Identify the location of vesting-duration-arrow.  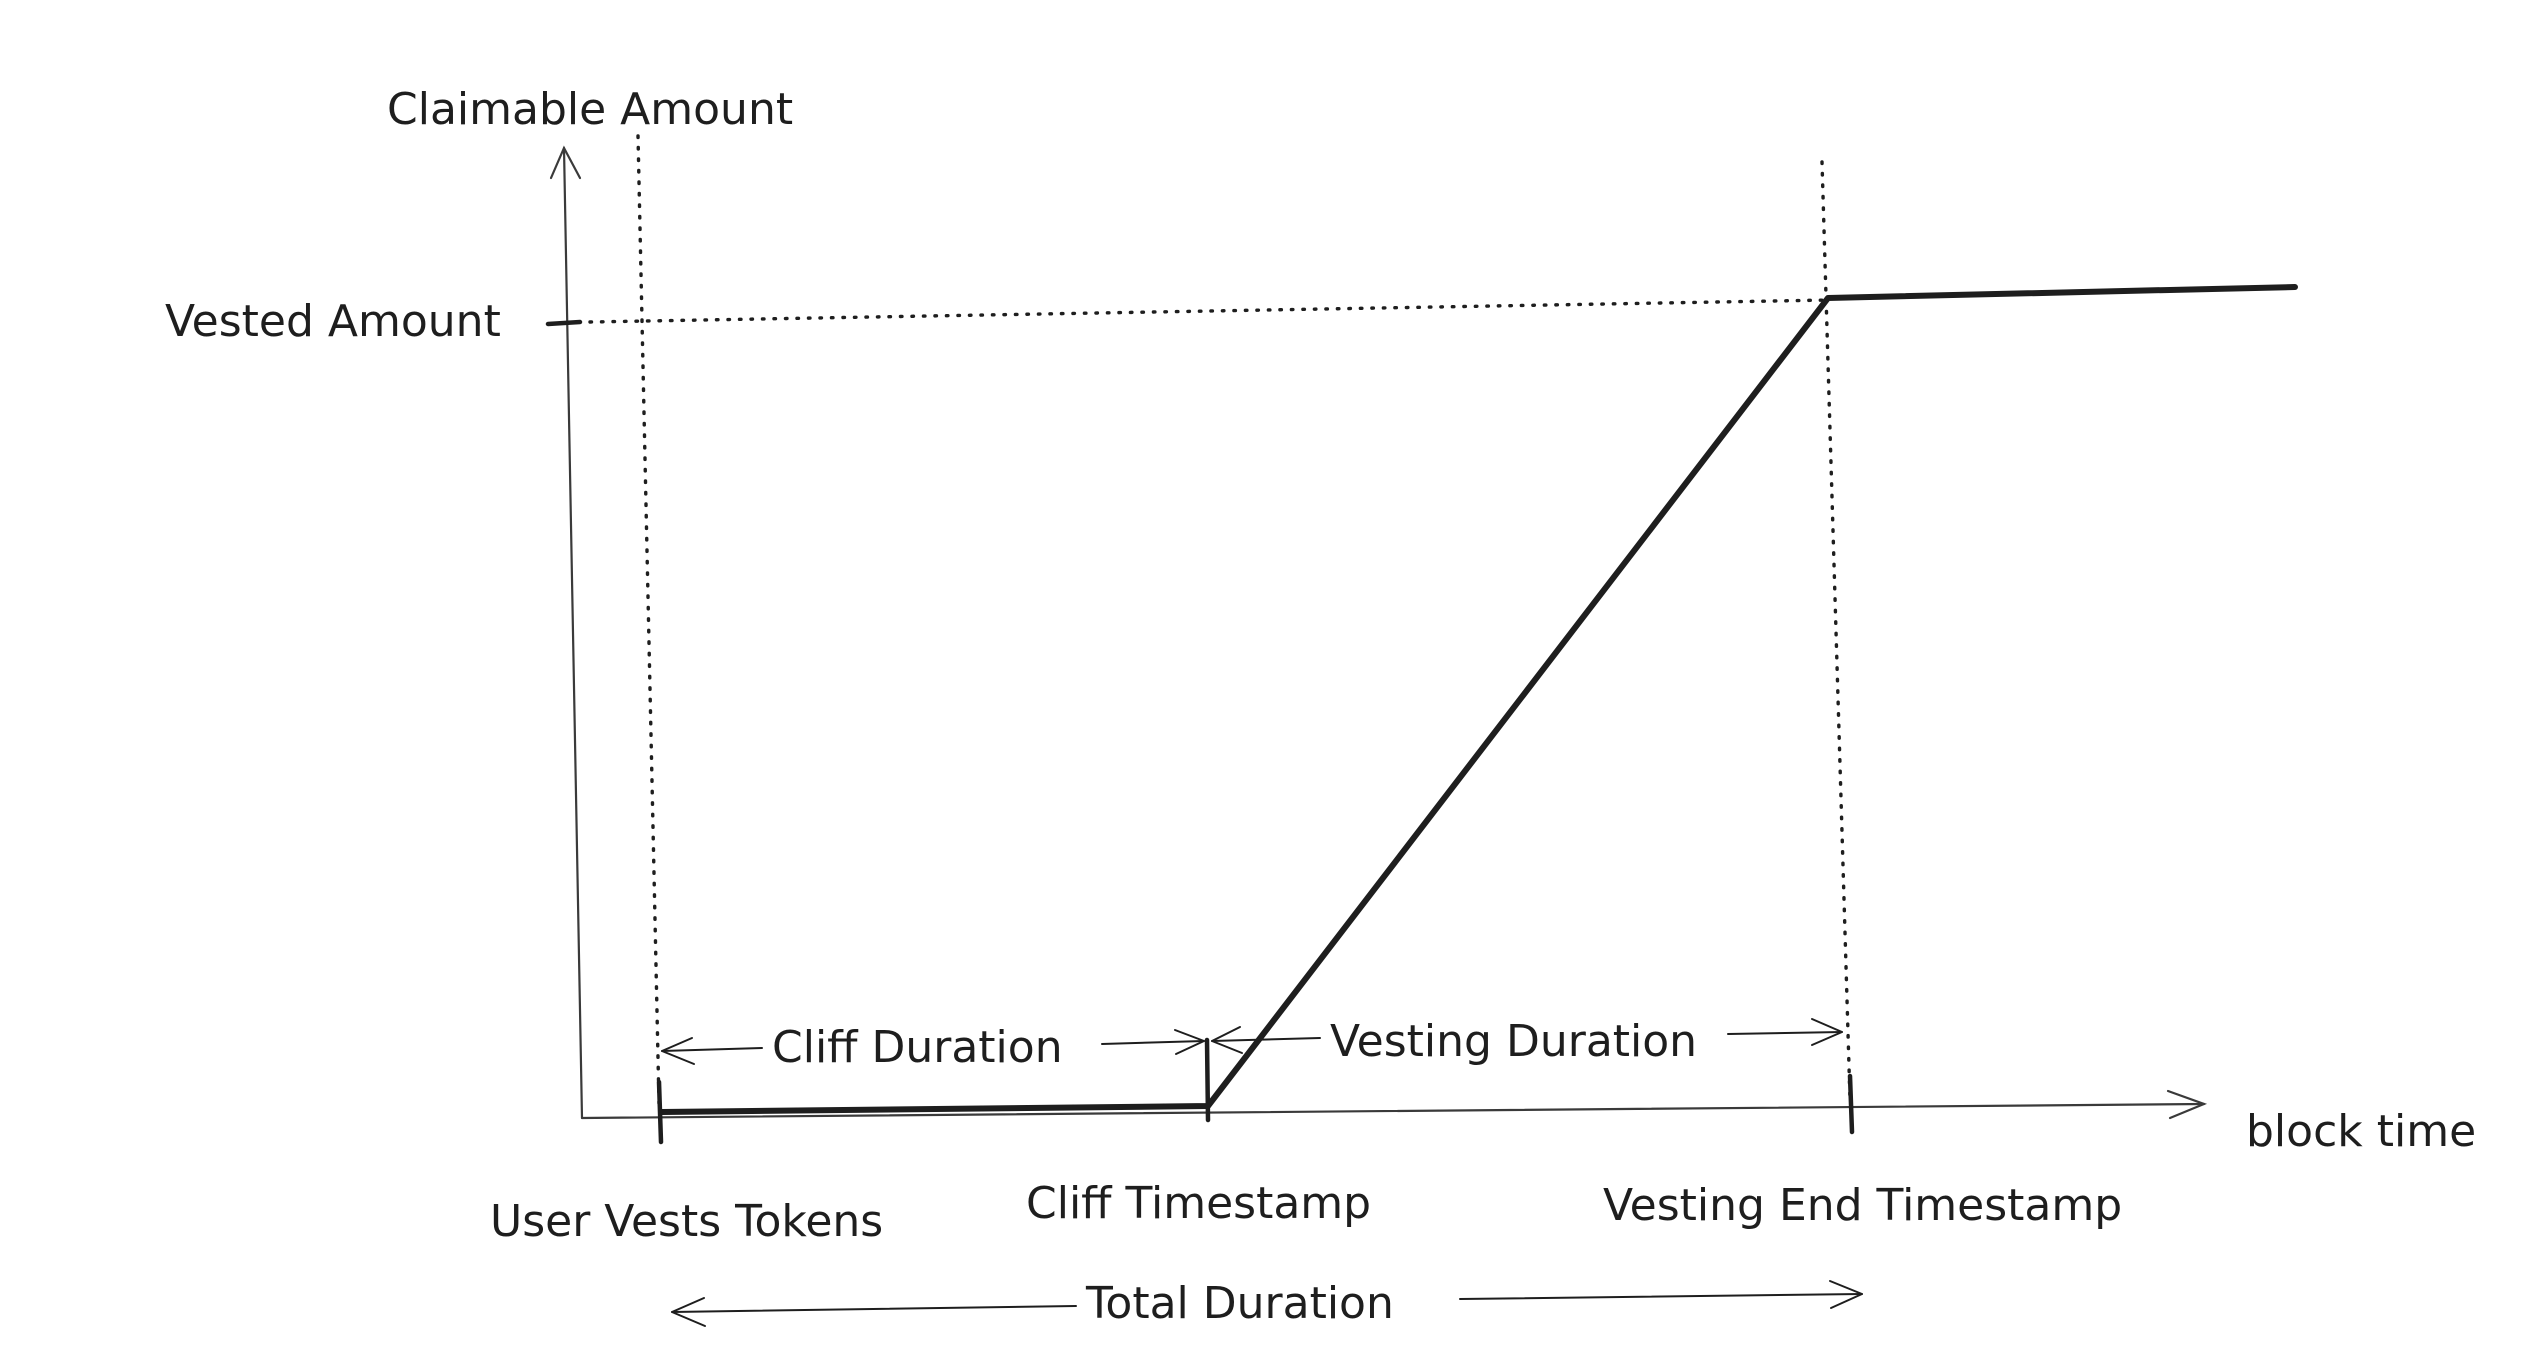
(1527, 1036).